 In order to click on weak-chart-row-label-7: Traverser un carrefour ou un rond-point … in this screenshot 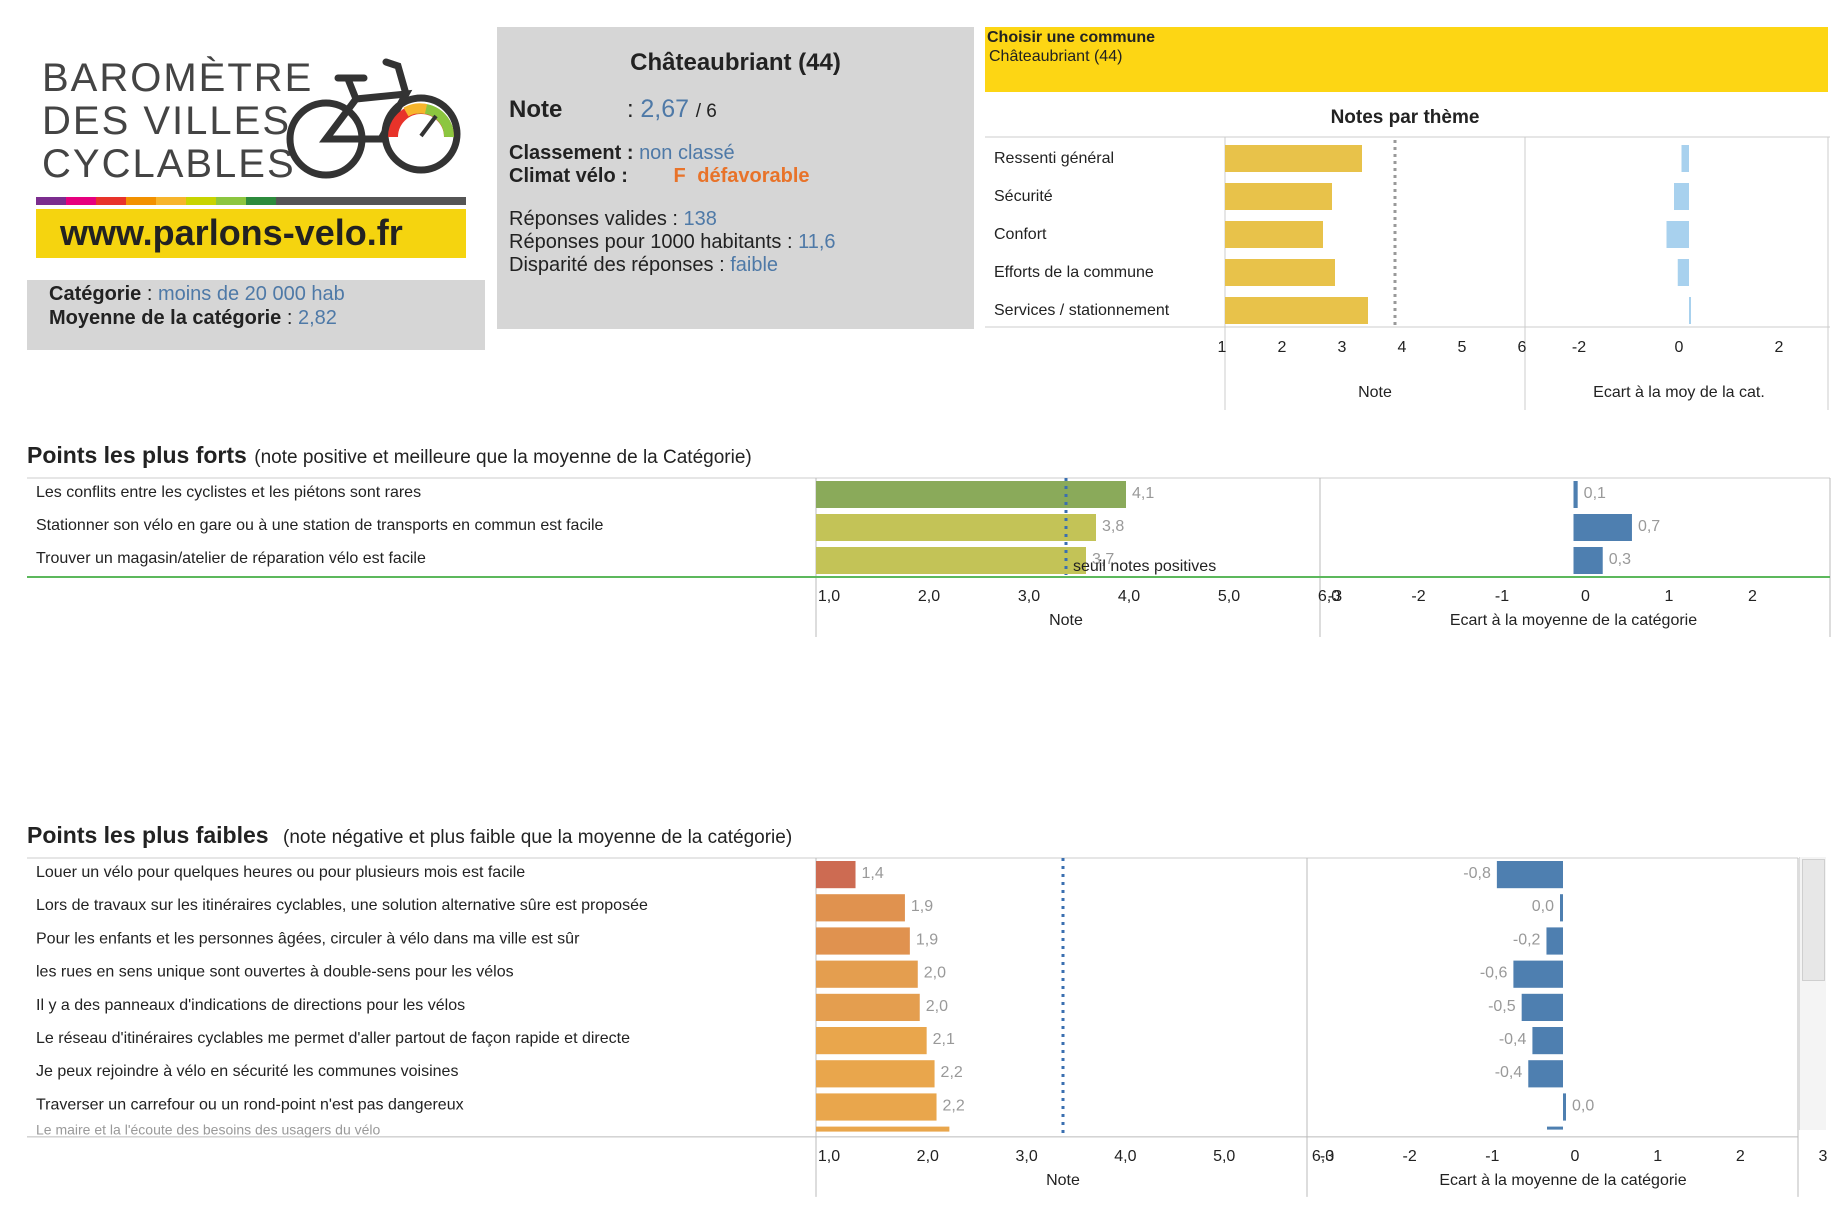, I will do `click(250, 1104)`.